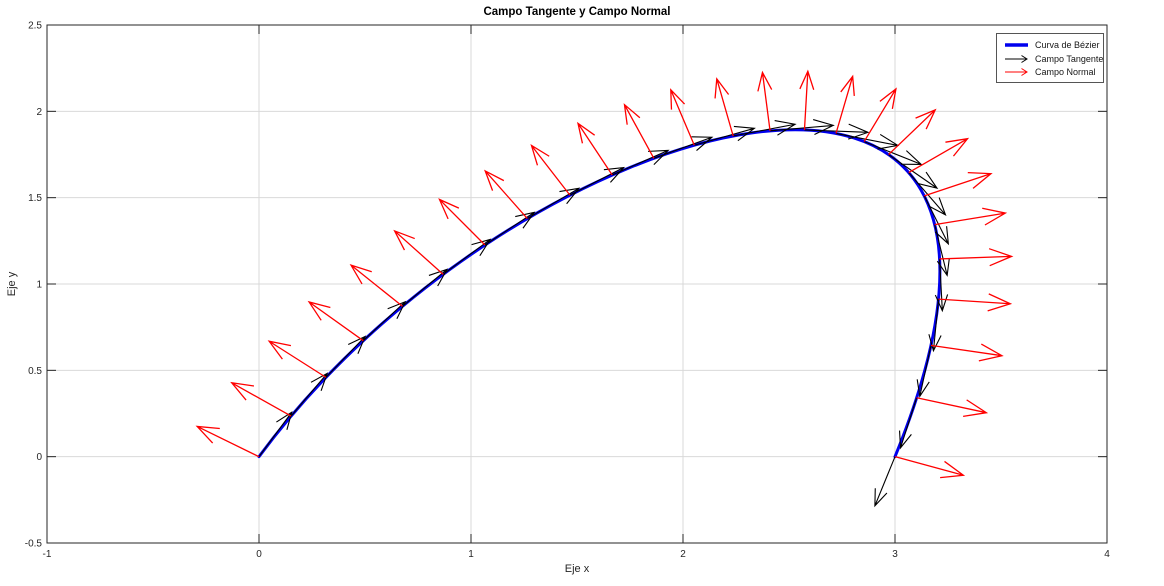 This screenshot has height=586, width=1164. I want to click on legend-label-bezier-curve: Curva de Bézier, so click(1067, 45).